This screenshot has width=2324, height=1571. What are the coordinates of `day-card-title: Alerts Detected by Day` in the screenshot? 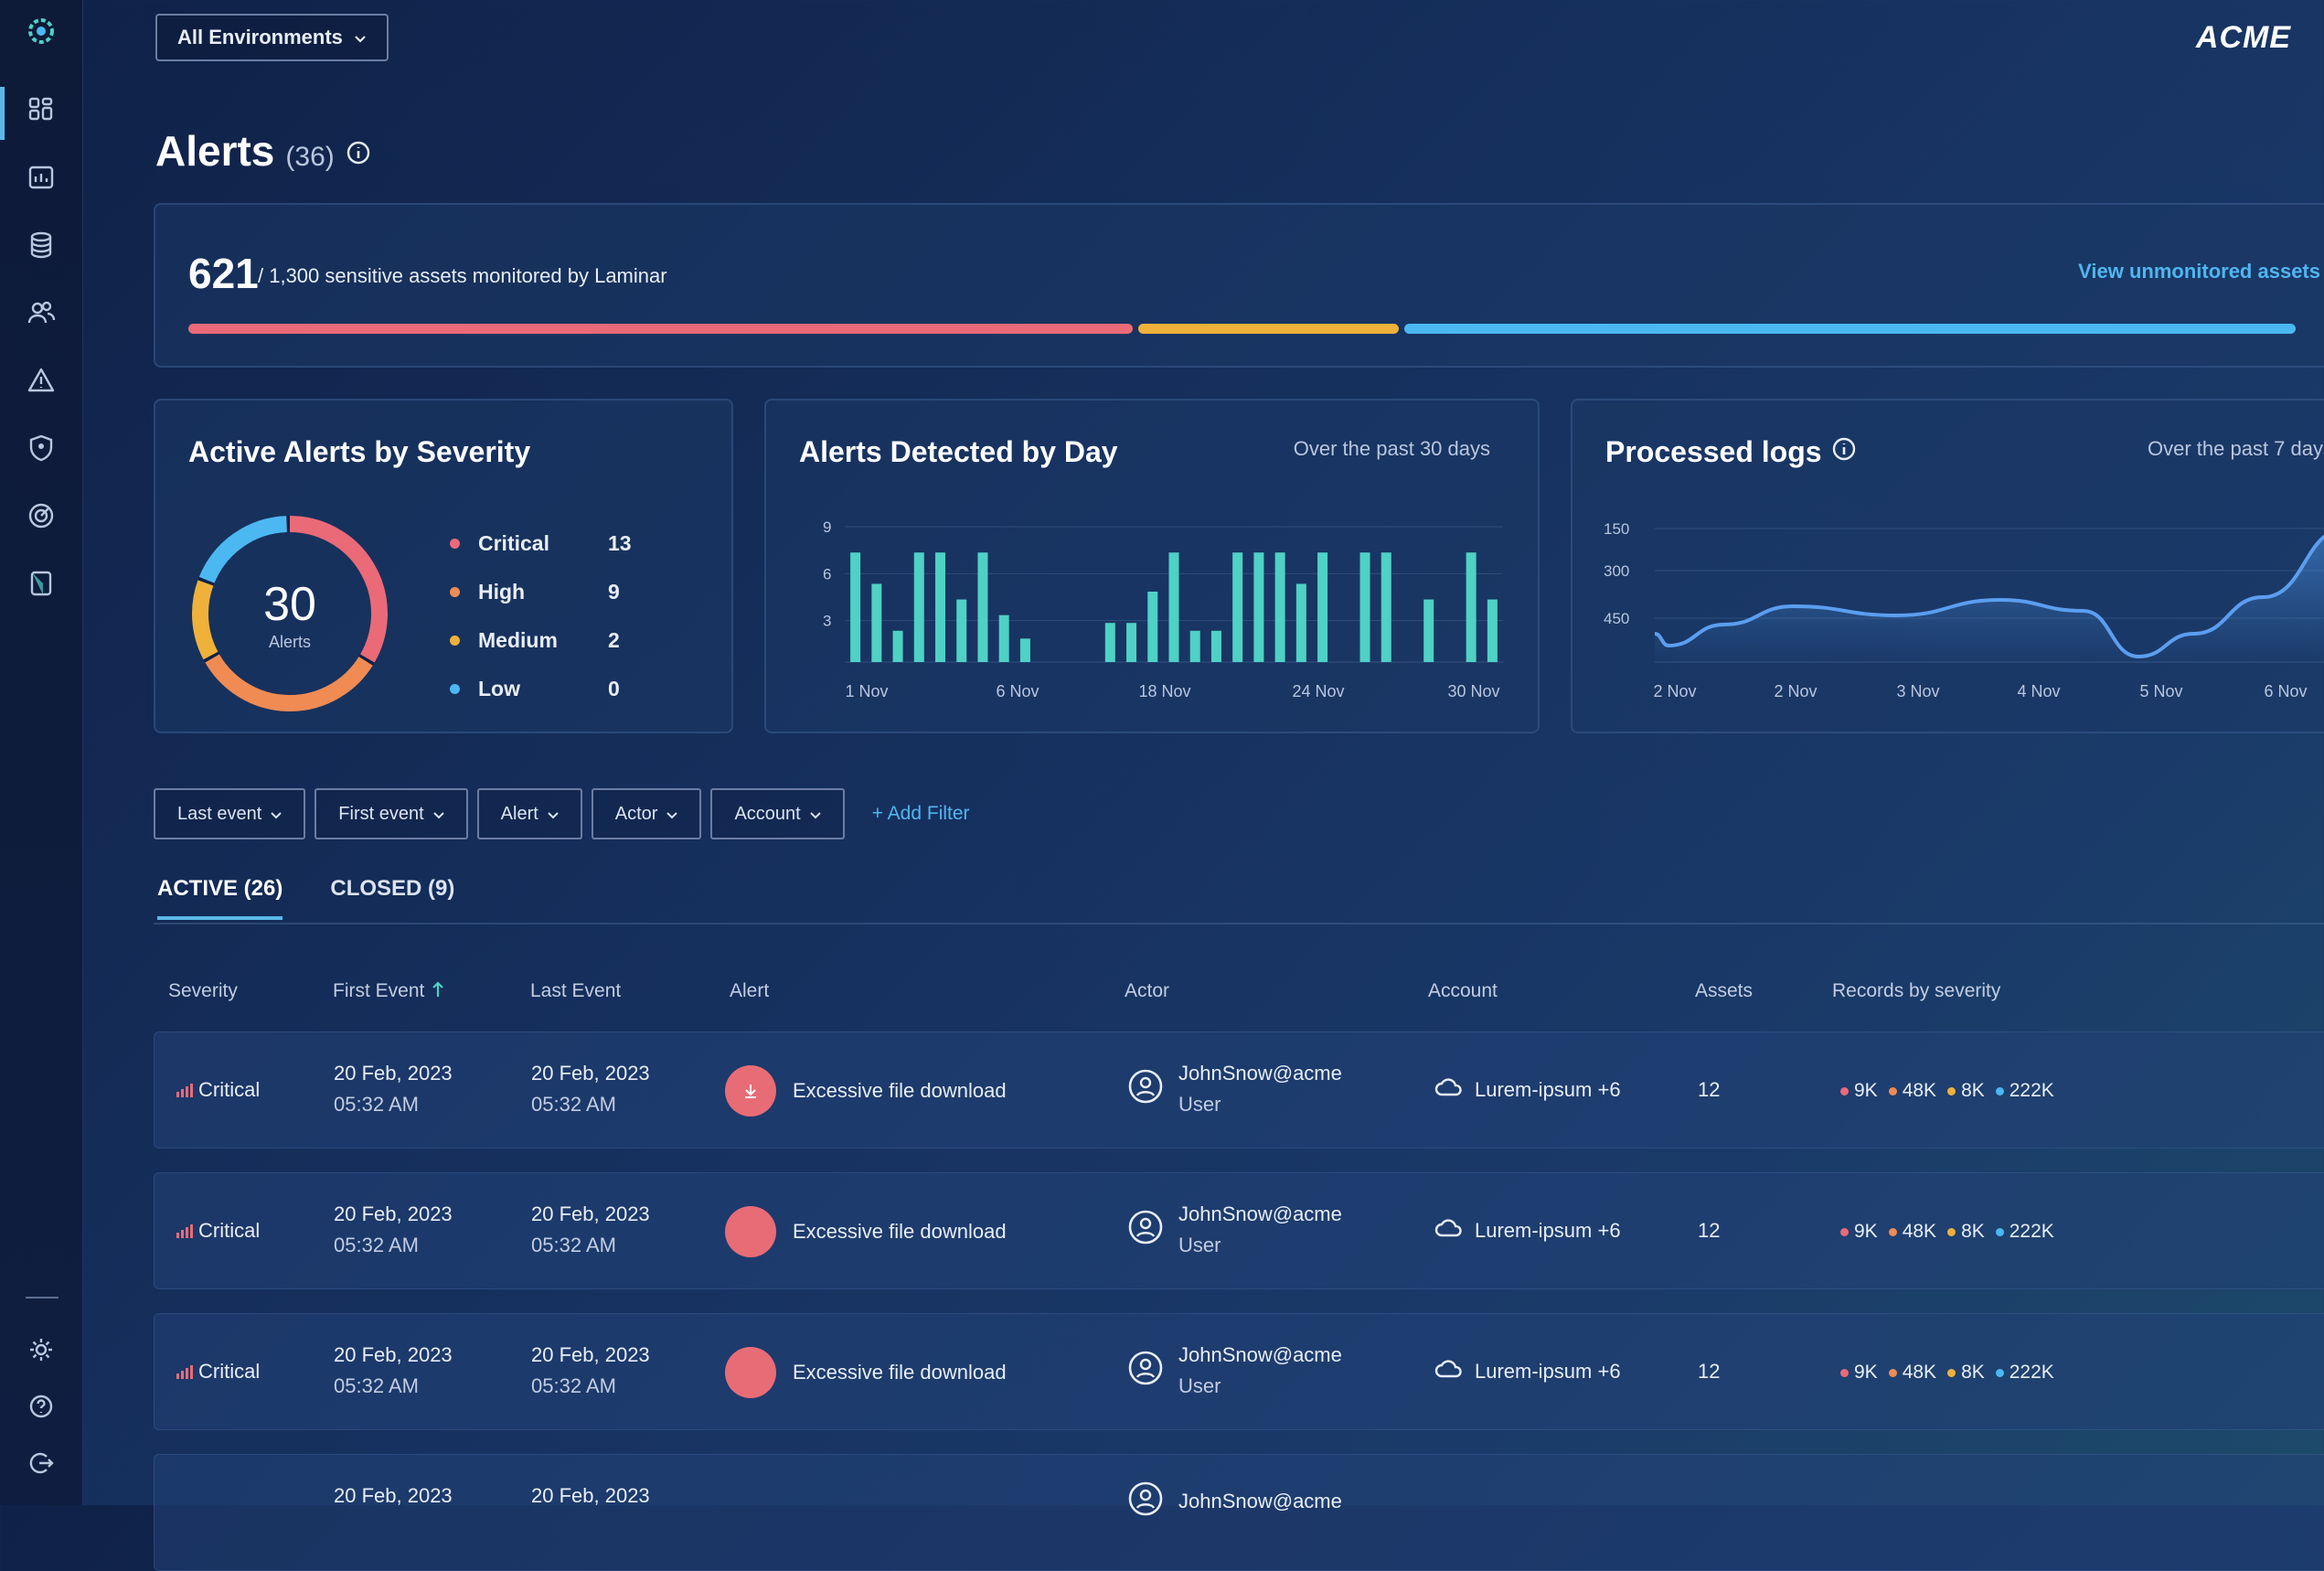 It's located at (958, 451).